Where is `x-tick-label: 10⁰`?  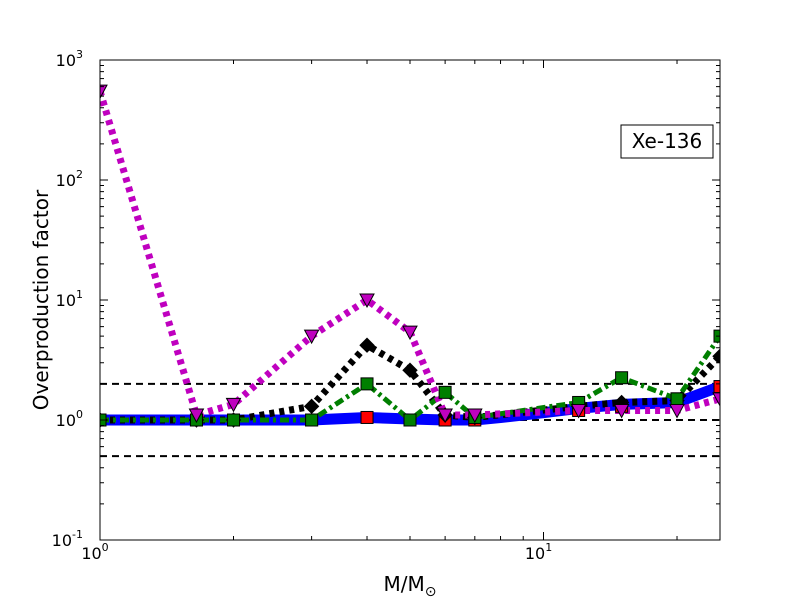
x-tick-label: 10⁰ is located at coordinates (94, 552).